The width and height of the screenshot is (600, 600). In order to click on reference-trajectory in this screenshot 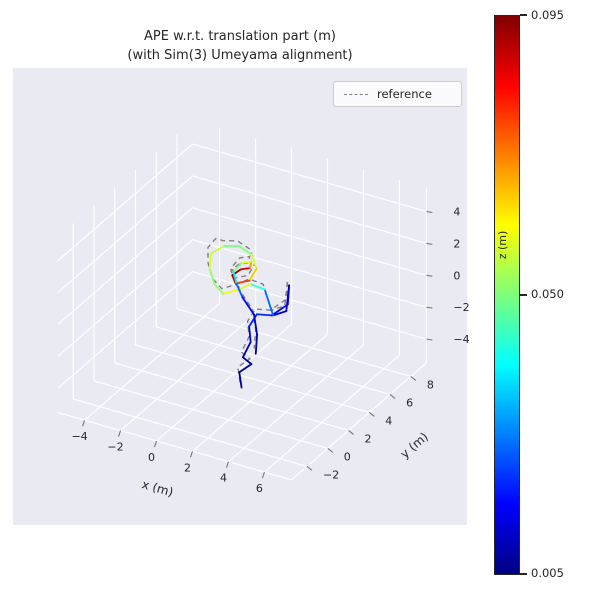, I will do `click(248, 310)`.